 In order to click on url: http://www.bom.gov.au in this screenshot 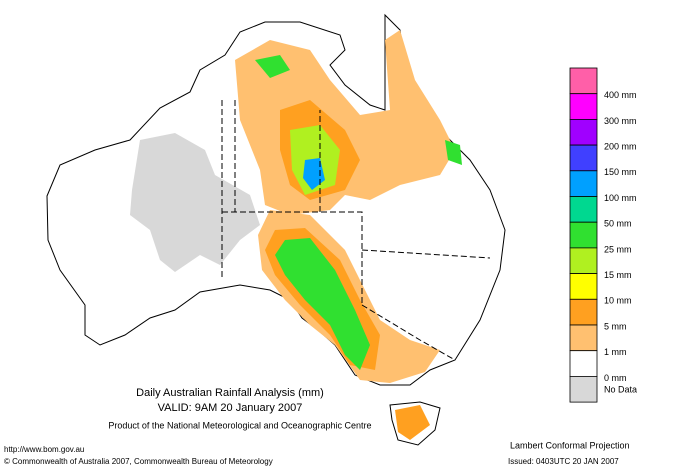, I will do `click(44, 449)`.